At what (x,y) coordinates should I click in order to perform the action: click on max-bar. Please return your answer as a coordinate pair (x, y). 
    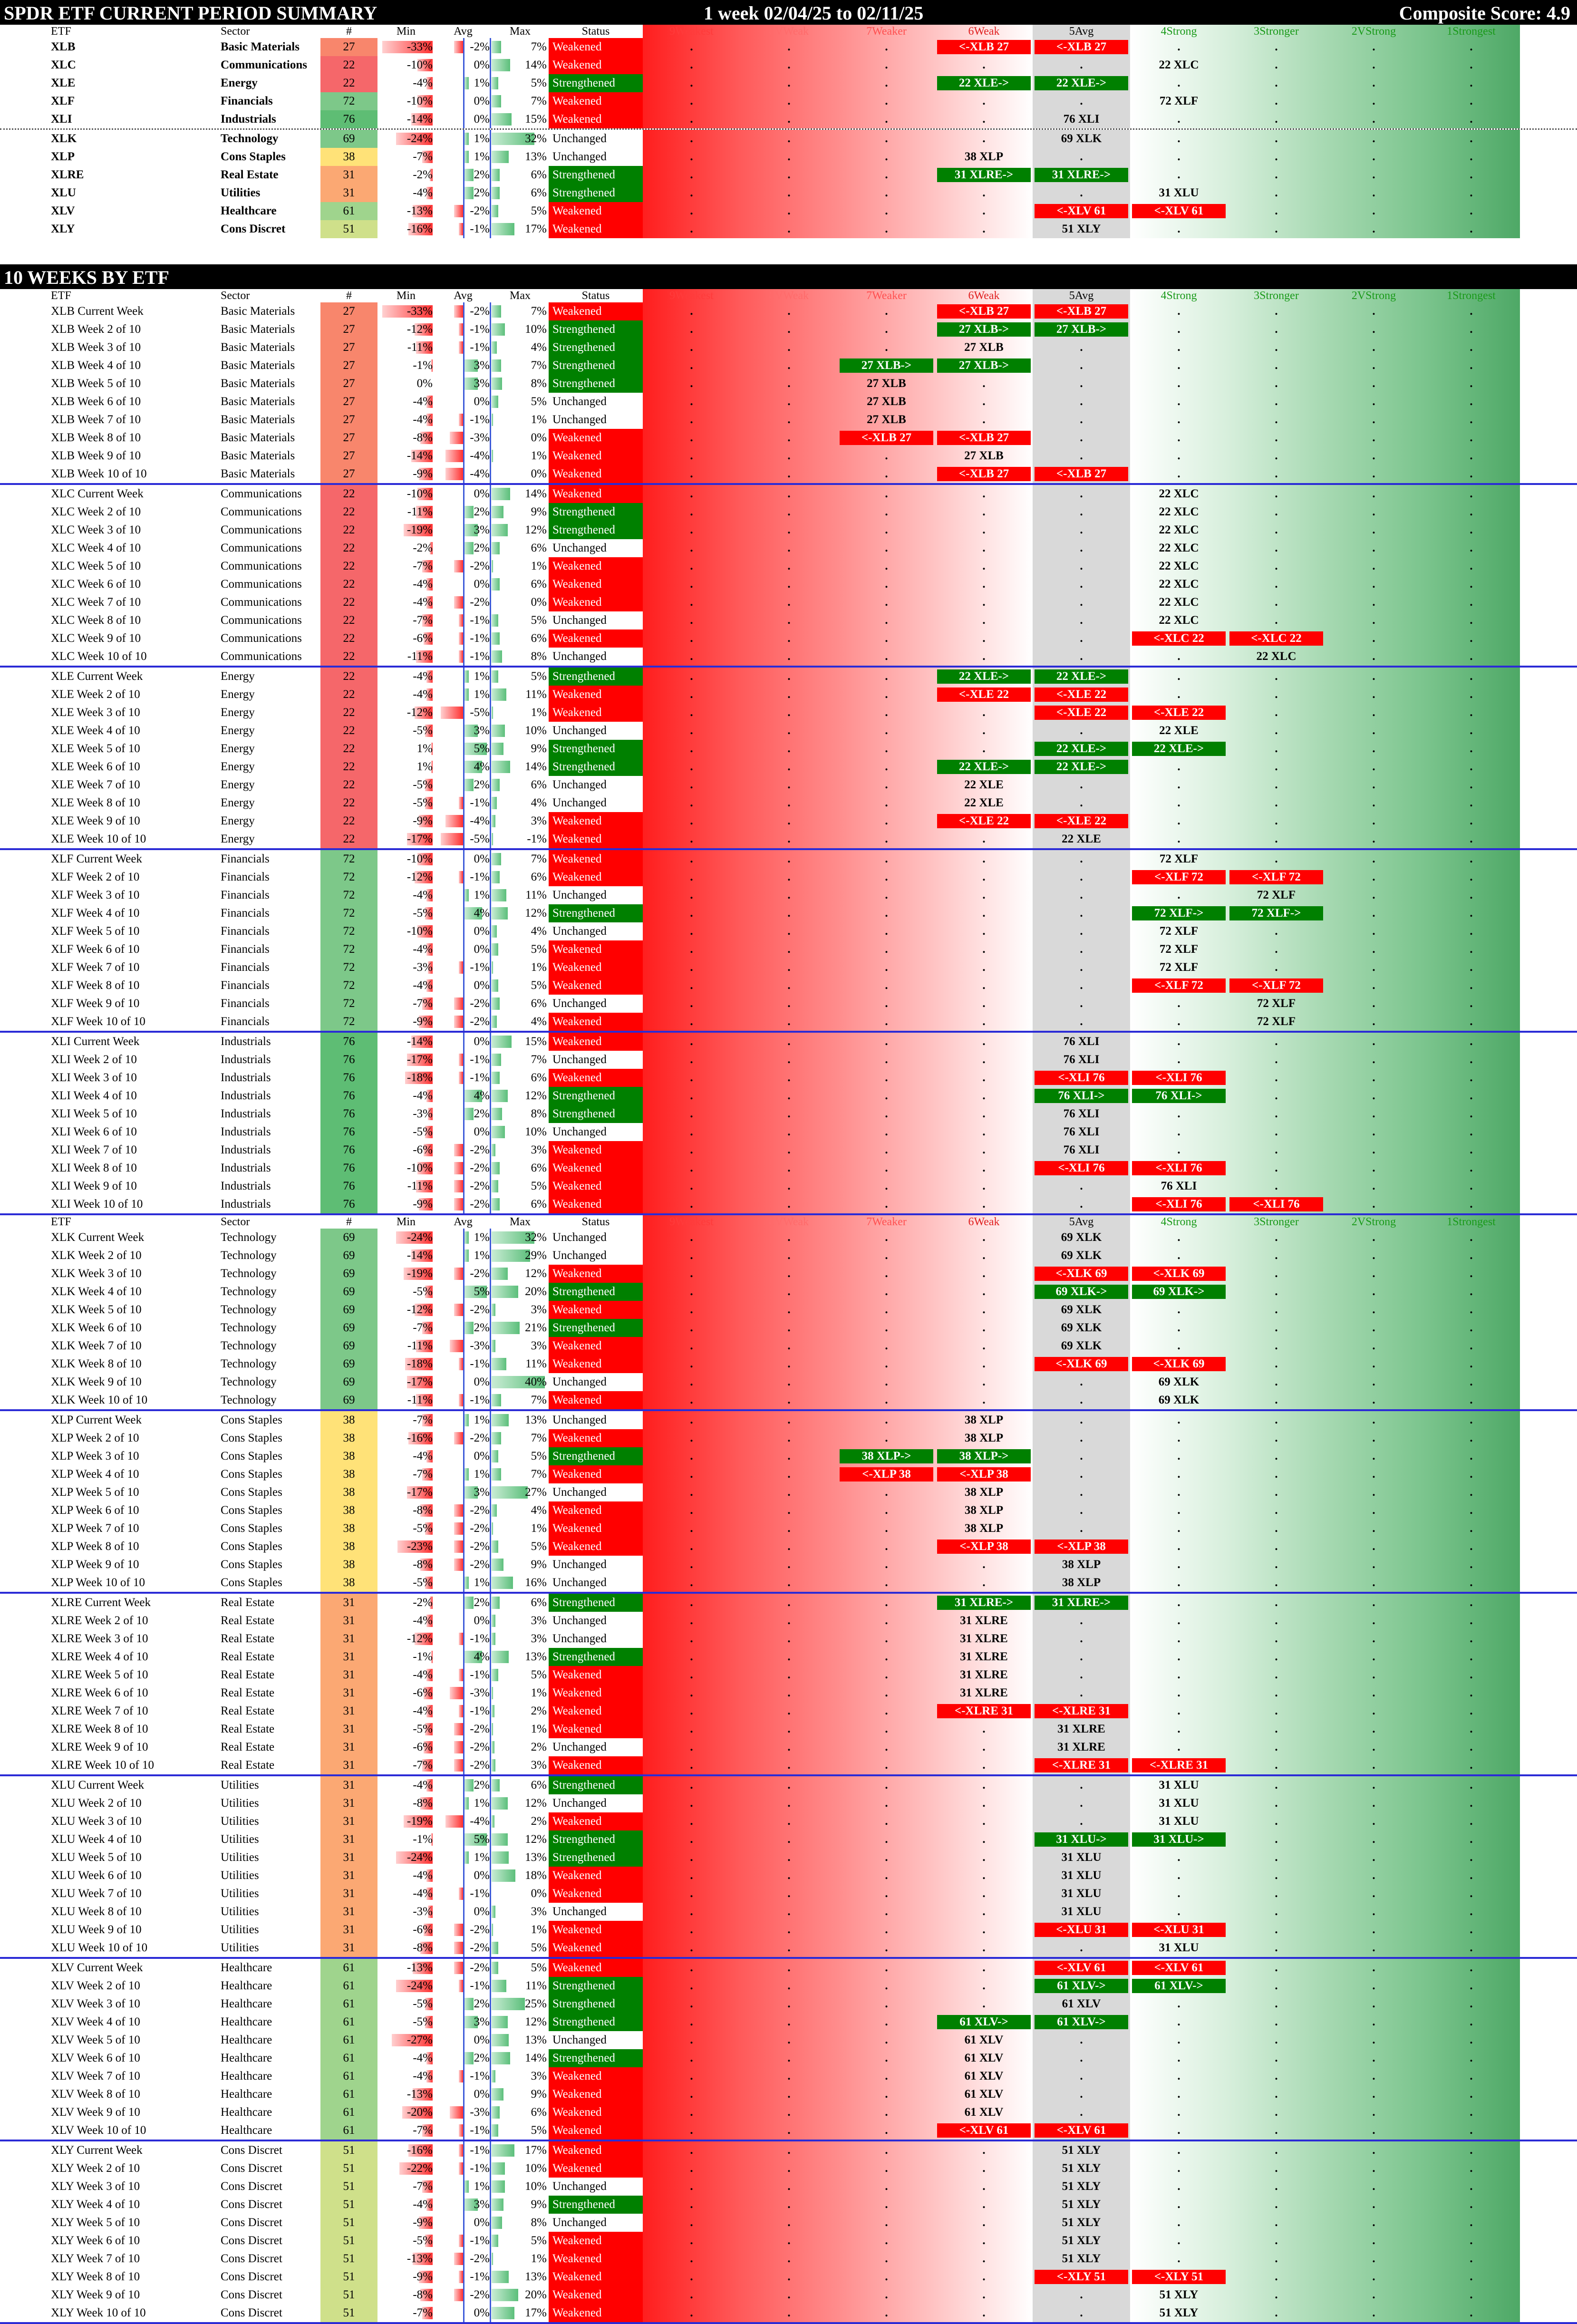
    Looking at the image, I should click on (496, 2113).